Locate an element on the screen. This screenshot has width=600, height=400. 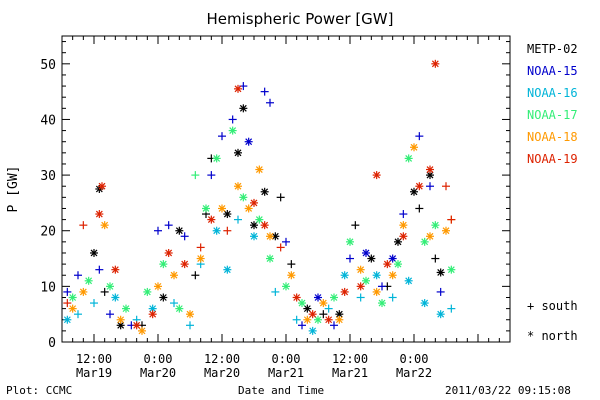
y-tick-label: 10 is located at coordinates (48, 287).